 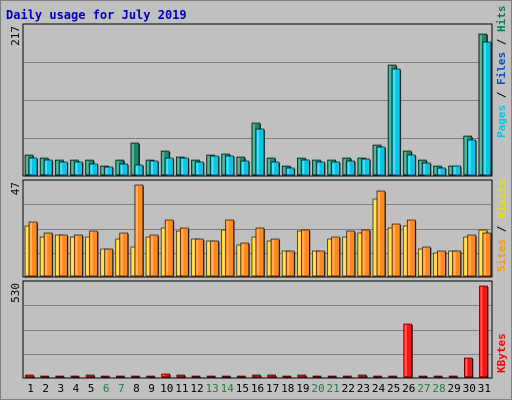 What do you see at coordinates (106, 388) in the screenshot?
I see `day-label: 6` at bounding box center [106, 388].